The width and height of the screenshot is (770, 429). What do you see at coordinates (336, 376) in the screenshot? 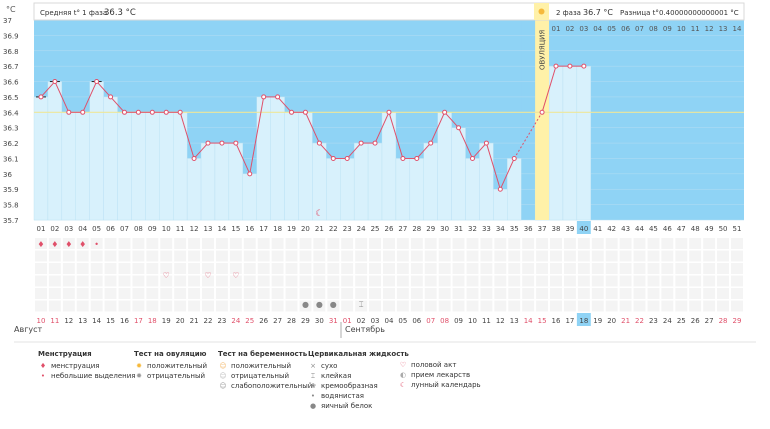
I see `legend-label: клейкая` at bounding box center [336, 376].